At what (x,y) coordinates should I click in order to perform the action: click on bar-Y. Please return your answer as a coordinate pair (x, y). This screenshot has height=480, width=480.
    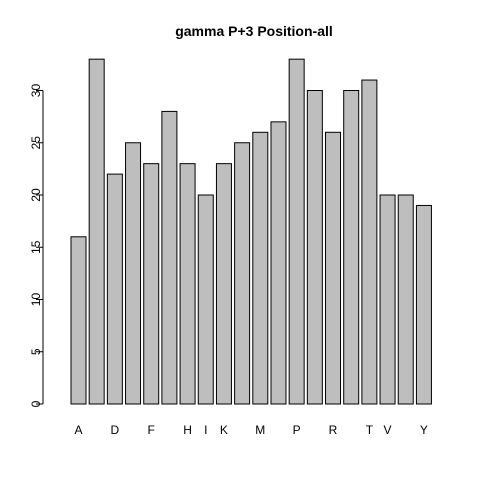
    Looking at the image, I should click on (423, 304).